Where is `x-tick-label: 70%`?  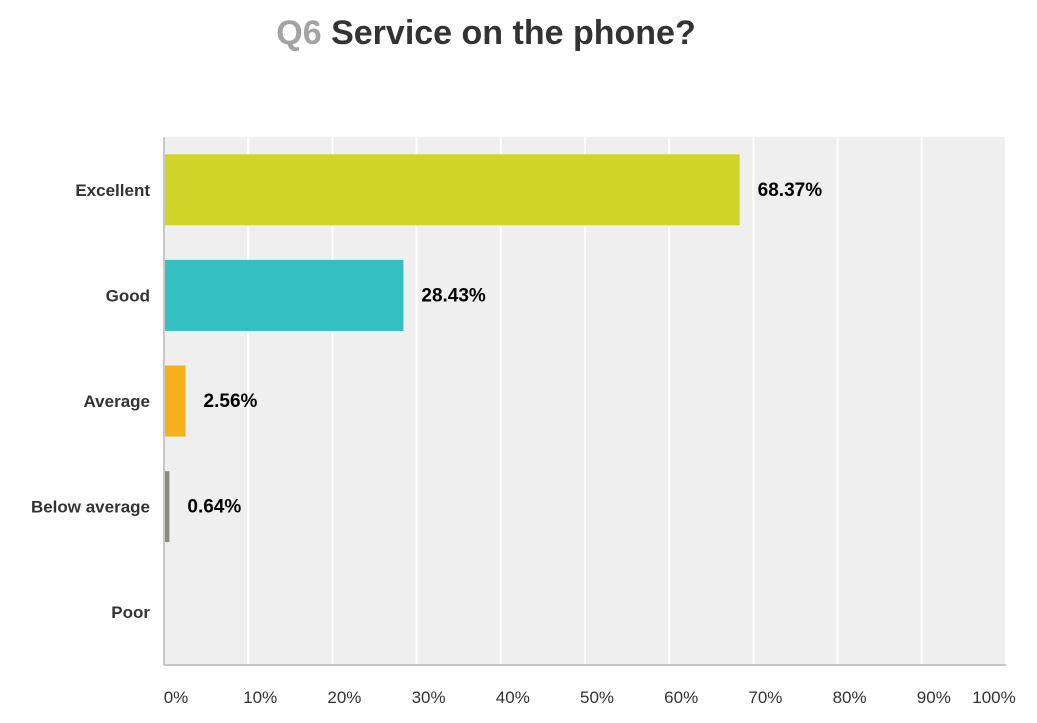
x-tick-label: 70% is located at coordinates (765, 697).